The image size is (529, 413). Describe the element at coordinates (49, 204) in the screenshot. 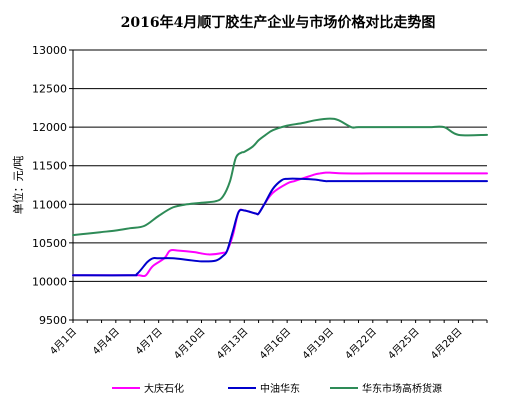

I see `y-tick-label: 11000` at that location.